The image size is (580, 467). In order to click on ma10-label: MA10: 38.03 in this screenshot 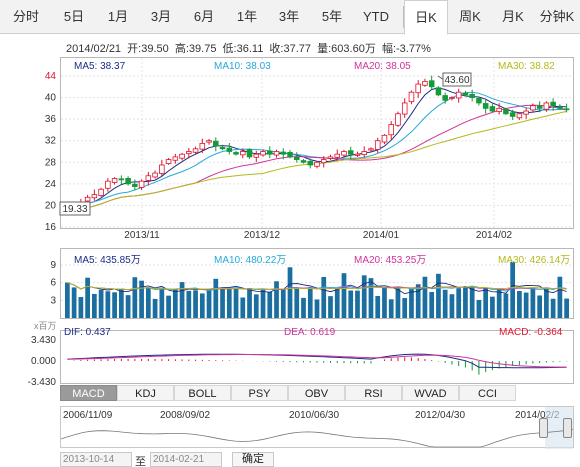, I will do `click(242, 66)`.